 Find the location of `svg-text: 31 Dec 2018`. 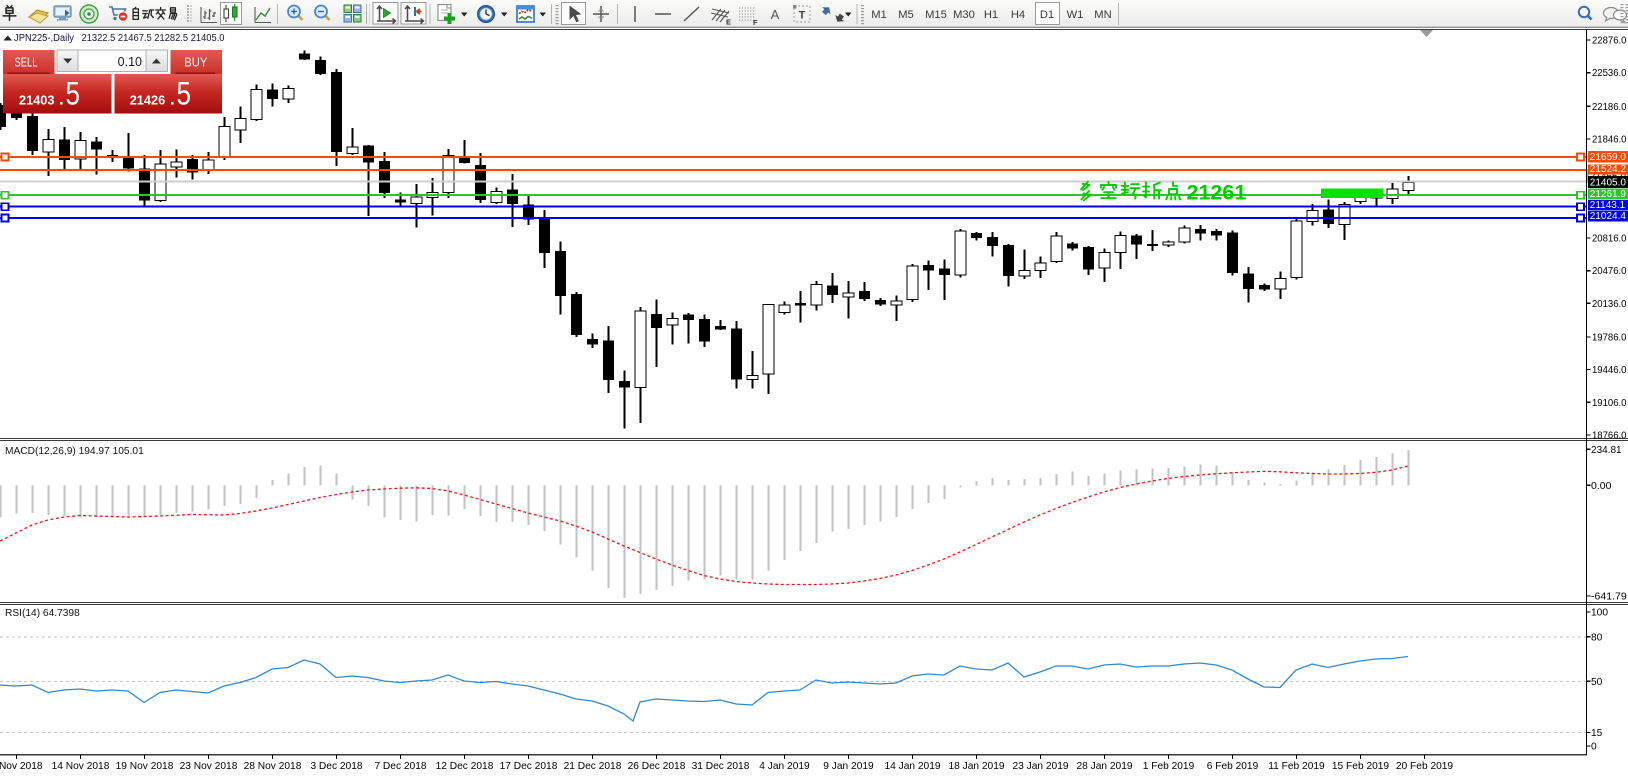

svg-text: 31 Dec 2018 is located at coordinates (721, 766).